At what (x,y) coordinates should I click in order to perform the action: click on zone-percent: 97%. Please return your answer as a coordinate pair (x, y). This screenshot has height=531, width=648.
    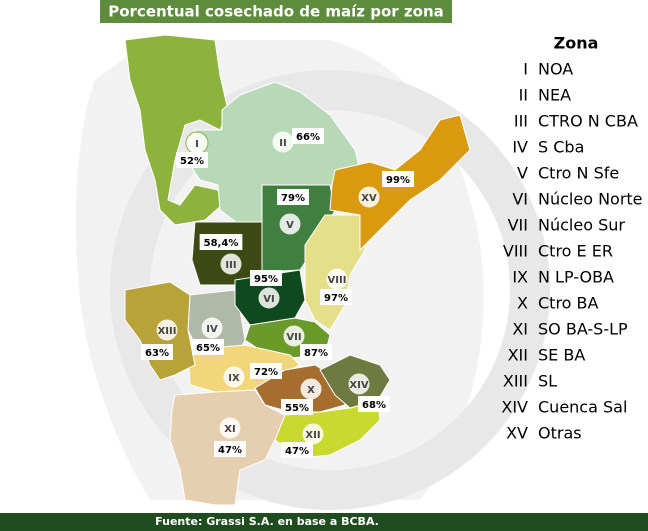
    Looking at the image, I should click on (336, 298).